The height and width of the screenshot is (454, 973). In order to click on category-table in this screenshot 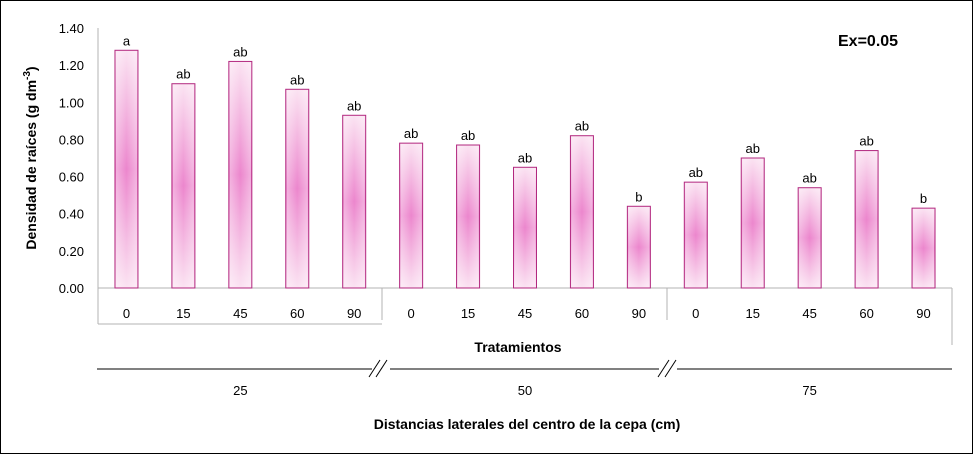, I will do `click(525, 316)`.